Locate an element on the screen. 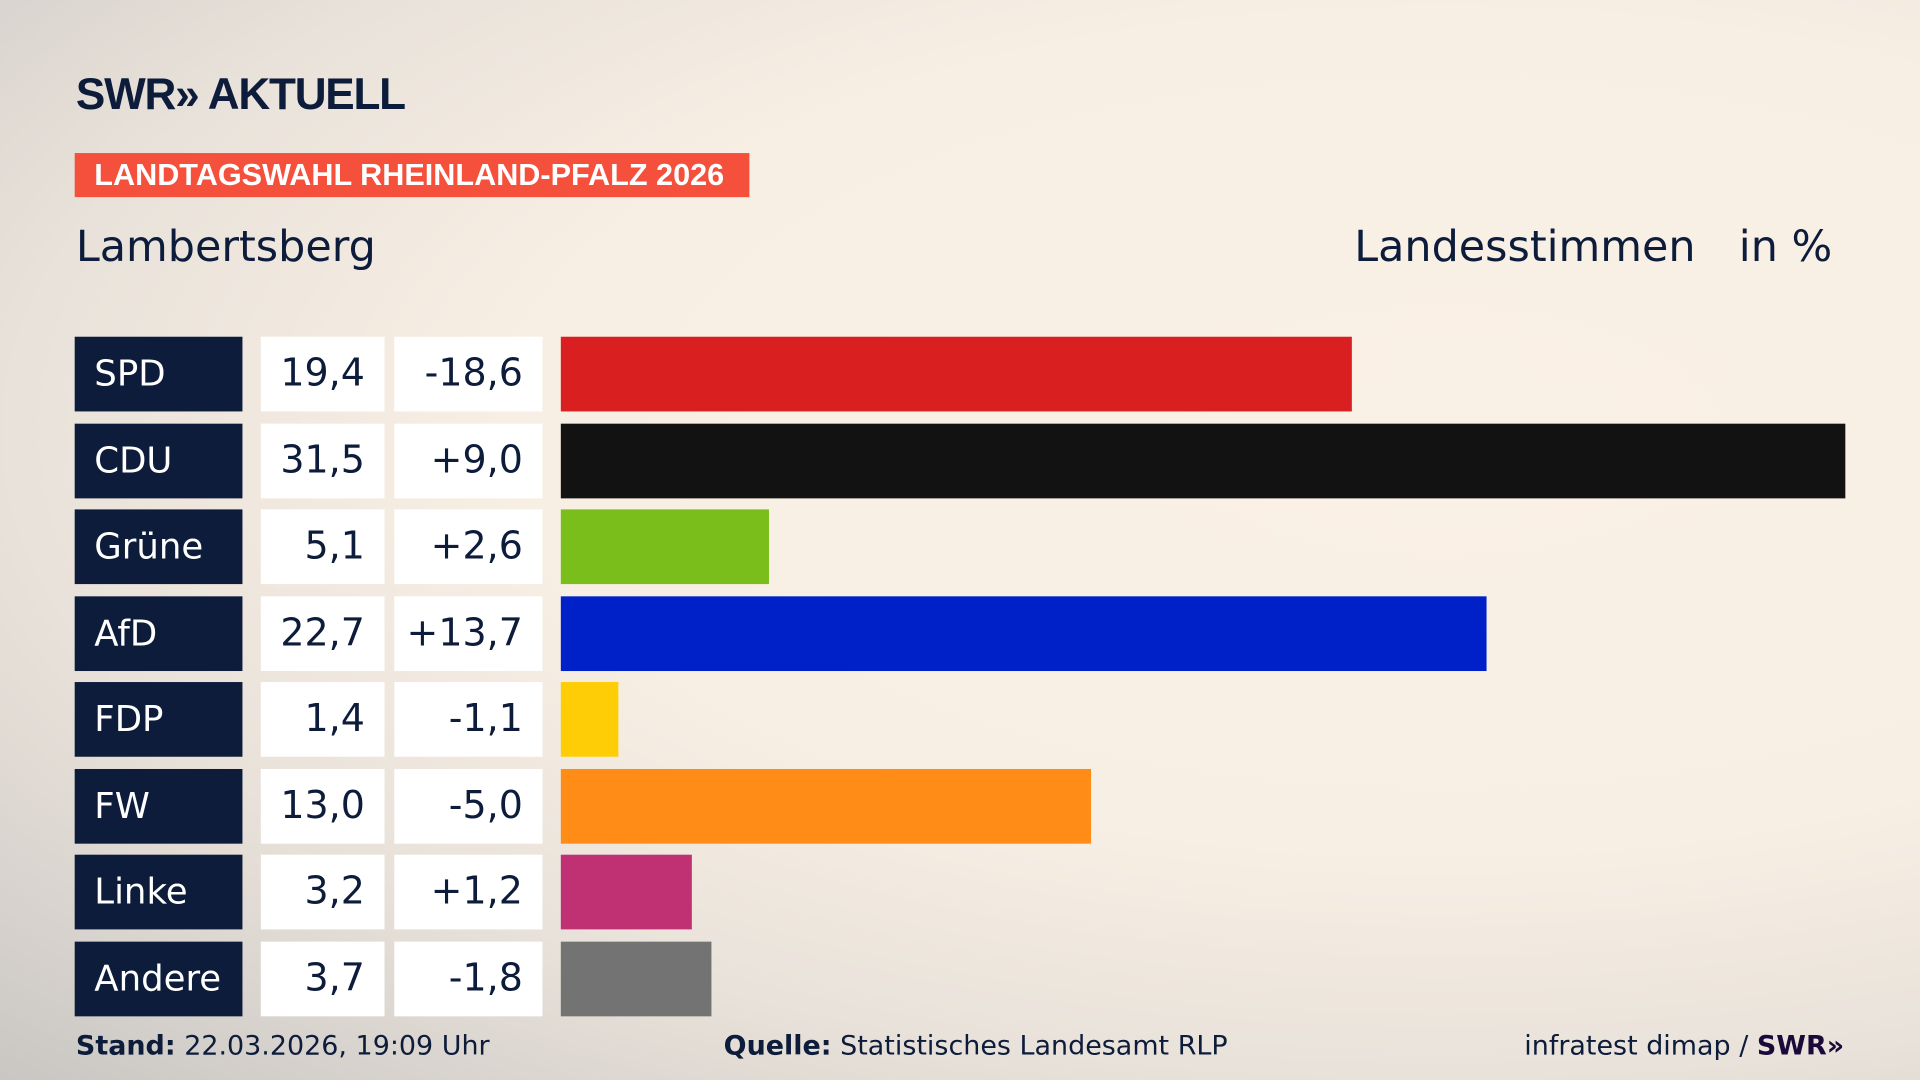 The width and height of the screenshot is (1920, 1080). bar-grüne is located at coordinates (664, 547).